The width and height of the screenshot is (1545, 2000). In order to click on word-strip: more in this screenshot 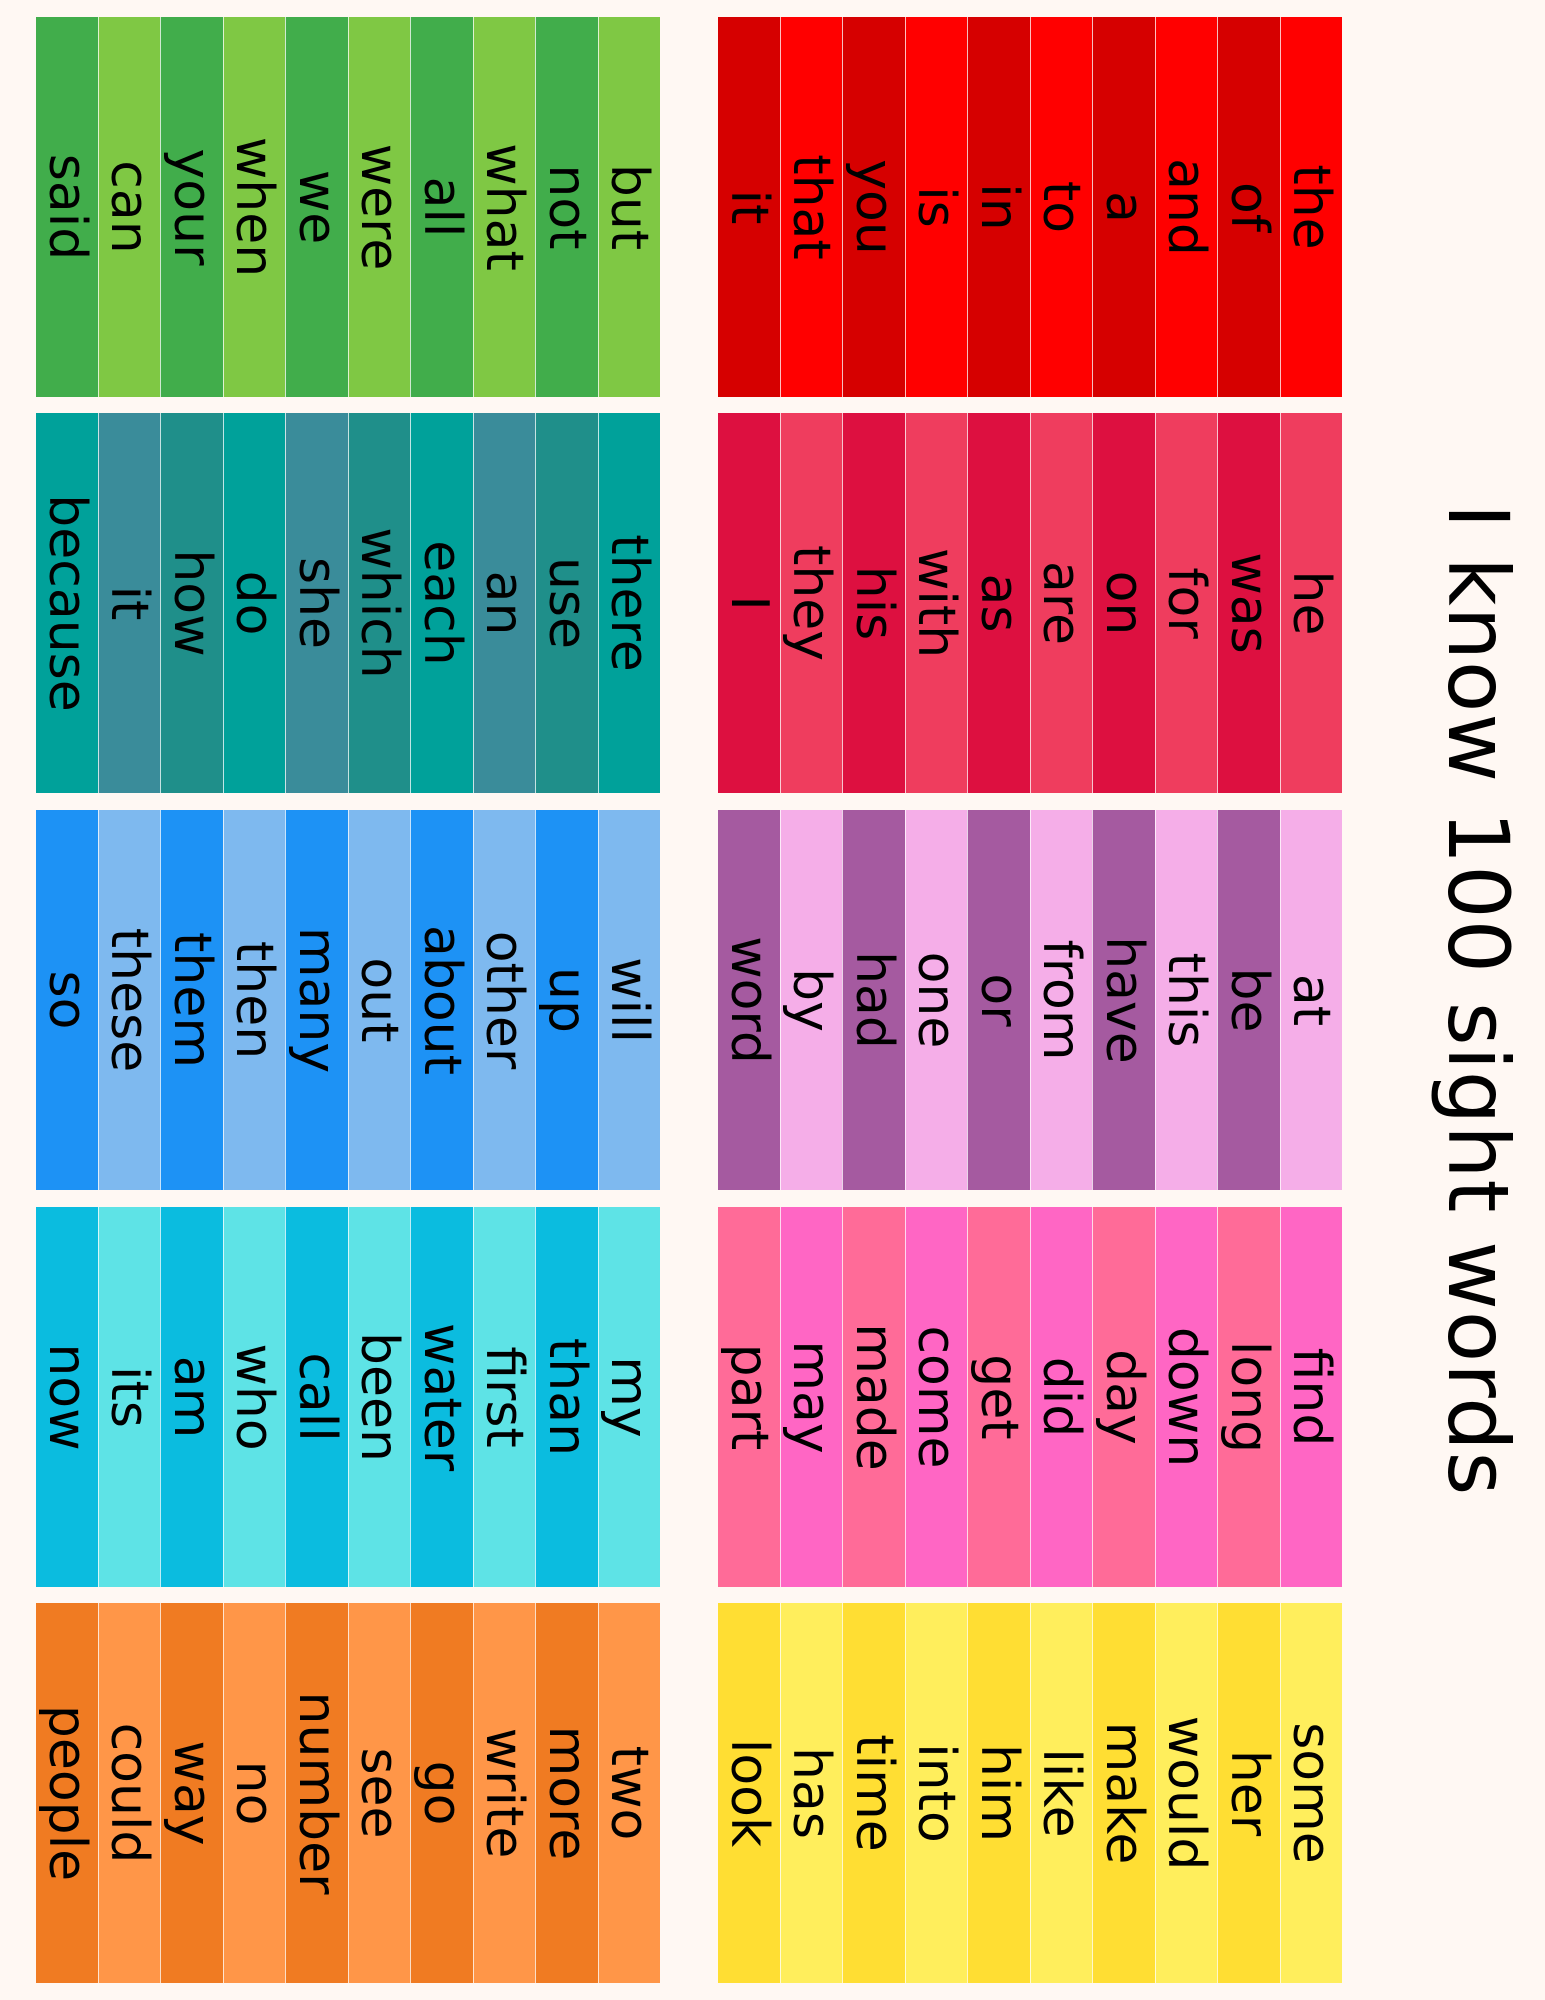, I will do `click(566, 1793)`.